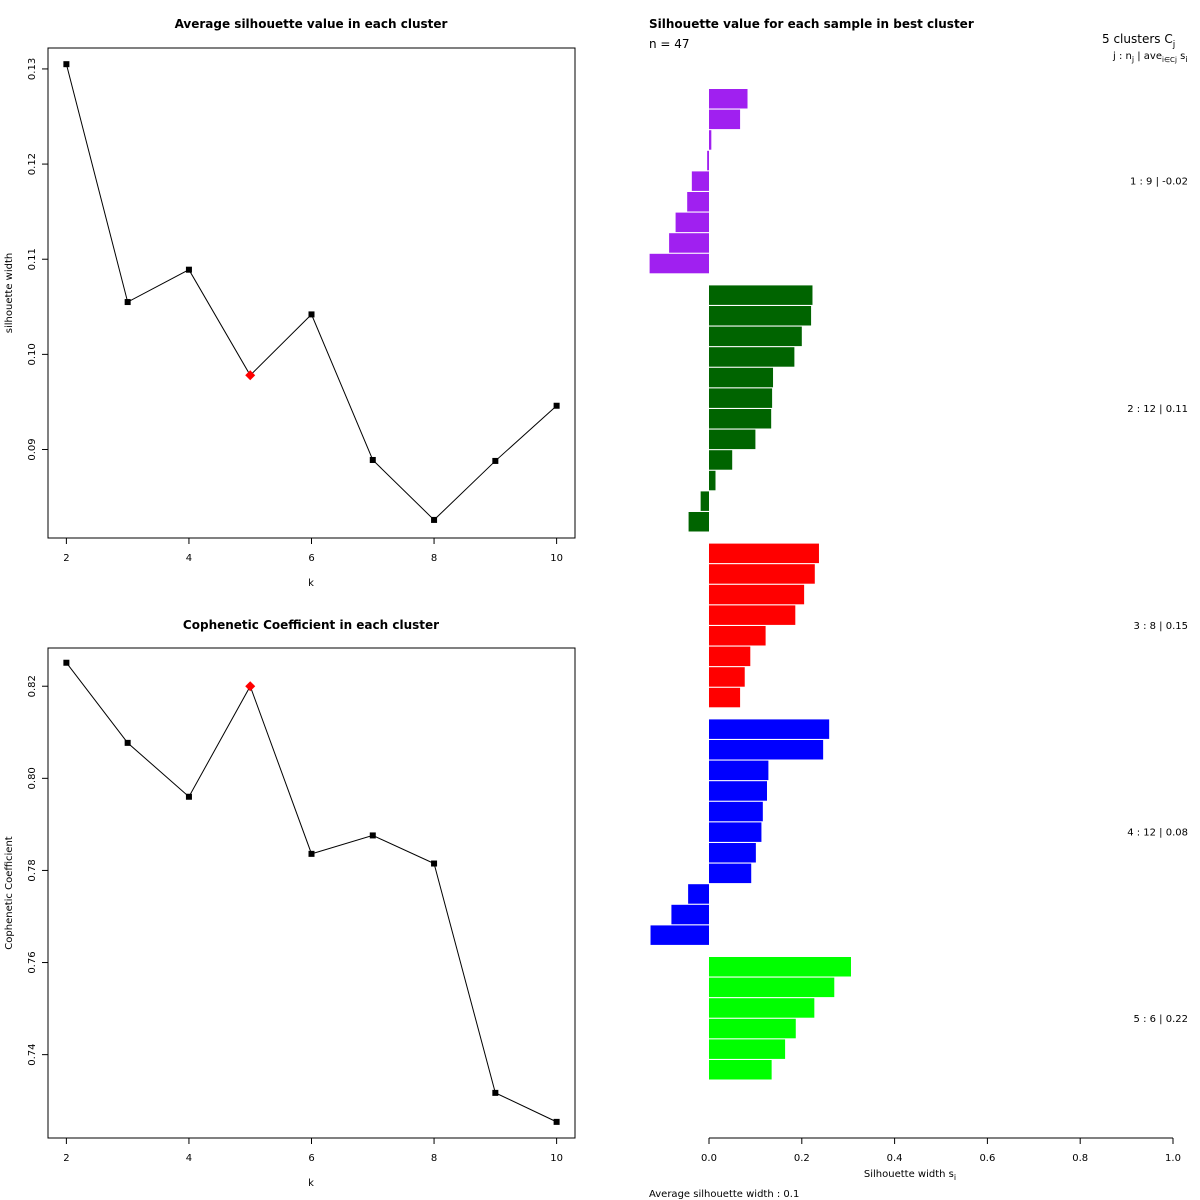  I want to click on chart2-title: Cophenetic Coefficient in each cluster, so click(311, 625).